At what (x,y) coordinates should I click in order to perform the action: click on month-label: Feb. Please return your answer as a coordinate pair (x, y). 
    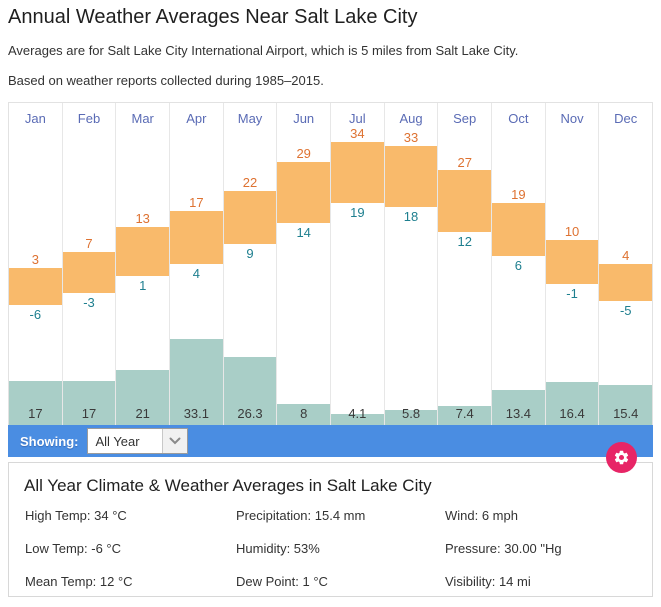
    Looking at the image, I should click on (89, 118).